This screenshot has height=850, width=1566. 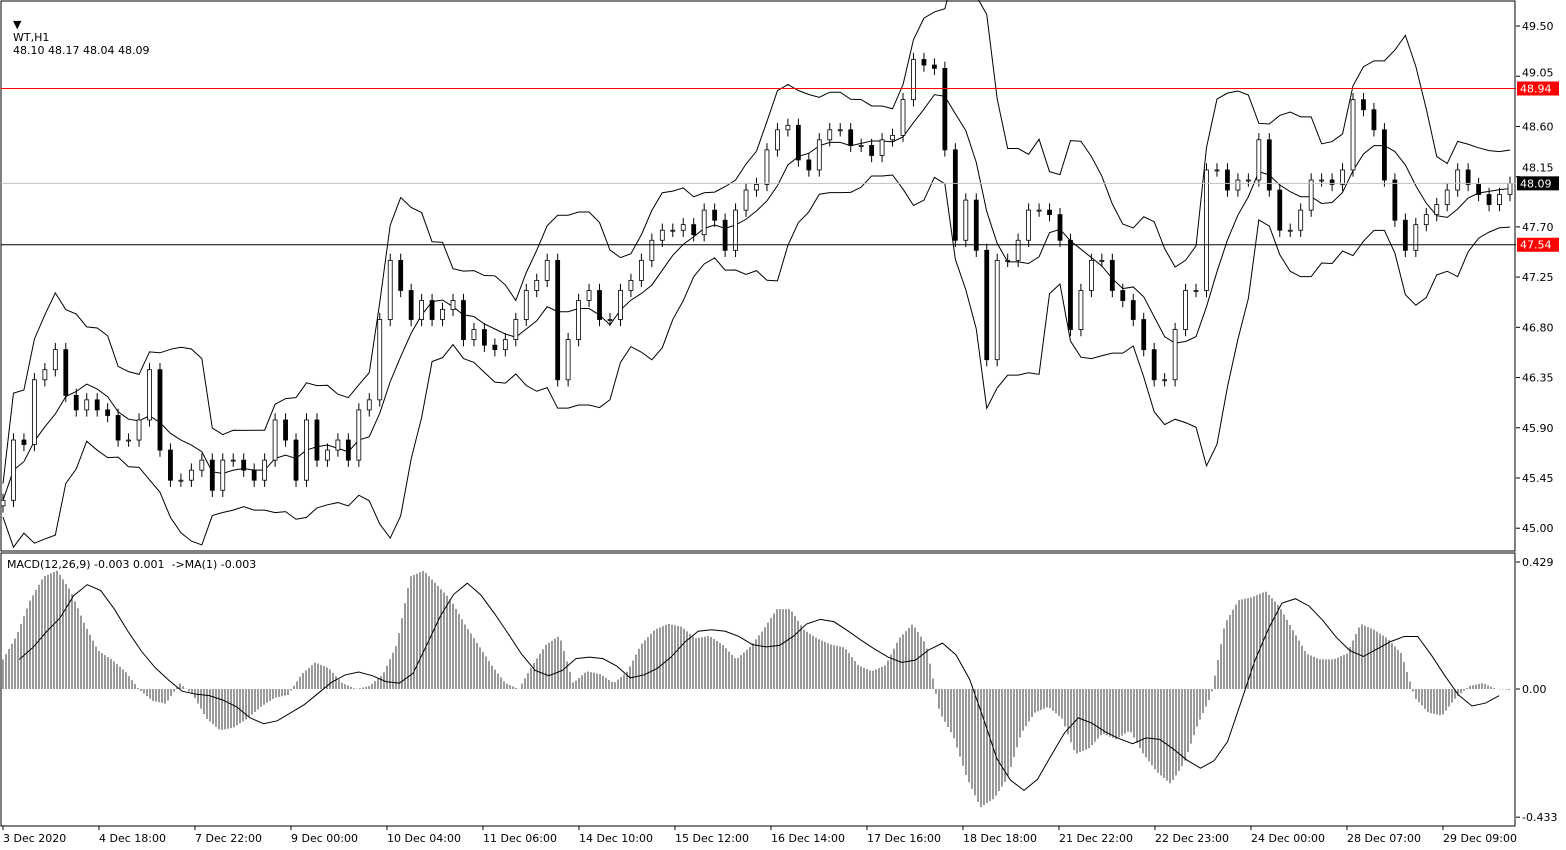 What do you see at coordinates (31, 37) in the screenshot?
I see `symbol-label: WT,H1` at bounding box center [31, 37].